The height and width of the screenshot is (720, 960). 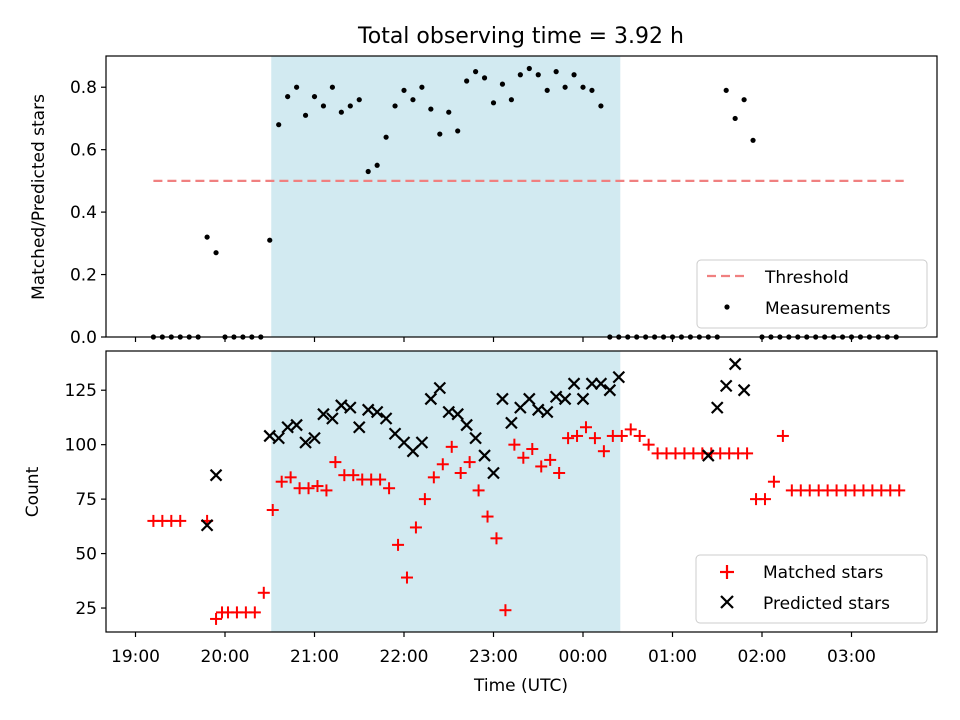 What do you see at coordinates (81, 391) in the screenshot?
I see `bottom-y-tick-label: 125` at bounding box center [81, 391].